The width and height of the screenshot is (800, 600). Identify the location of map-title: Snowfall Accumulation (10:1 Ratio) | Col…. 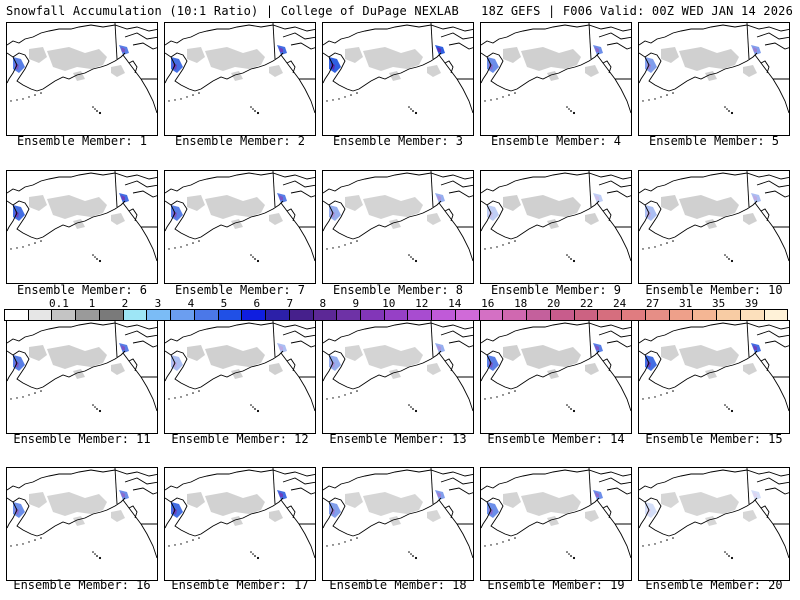
(232, 11).